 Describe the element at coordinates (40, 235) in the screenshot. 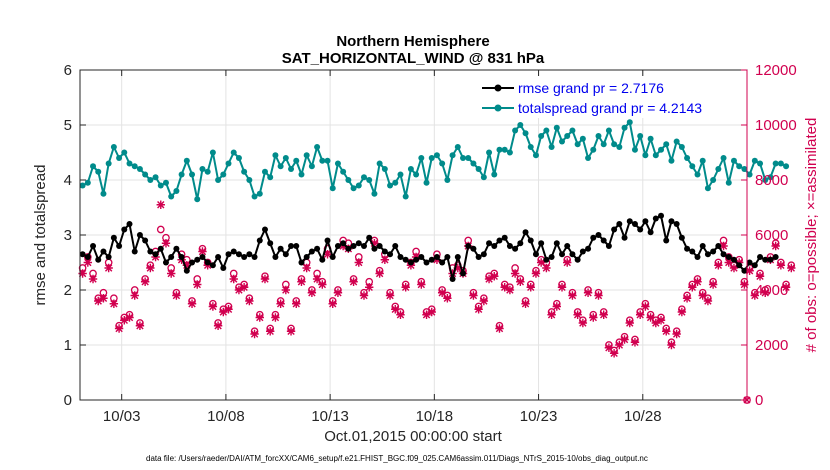

I see `y-axis-label-left: rmse and totalspread` at that location.